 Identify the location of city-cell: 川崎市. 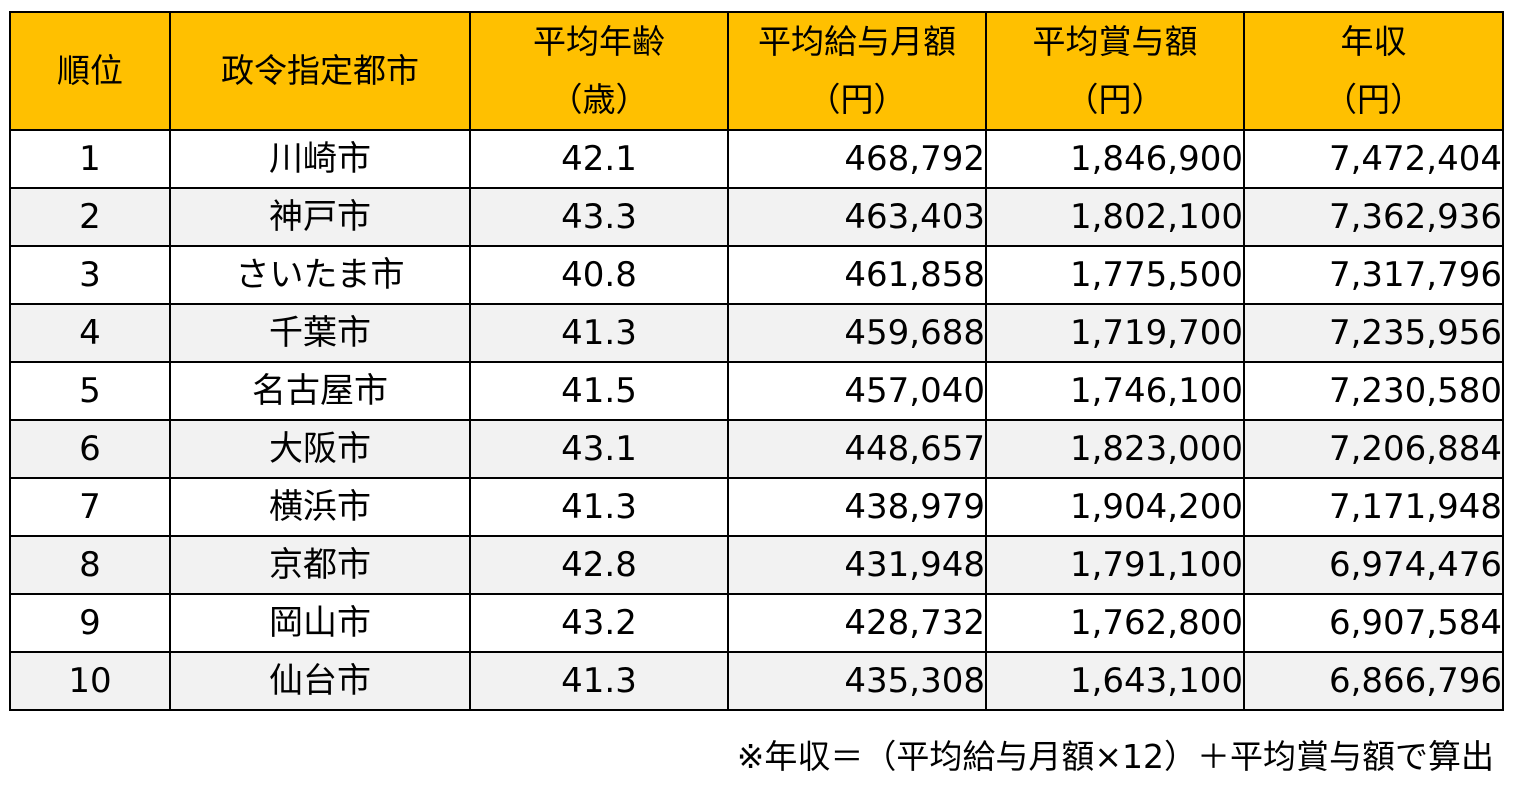
(320, 159).